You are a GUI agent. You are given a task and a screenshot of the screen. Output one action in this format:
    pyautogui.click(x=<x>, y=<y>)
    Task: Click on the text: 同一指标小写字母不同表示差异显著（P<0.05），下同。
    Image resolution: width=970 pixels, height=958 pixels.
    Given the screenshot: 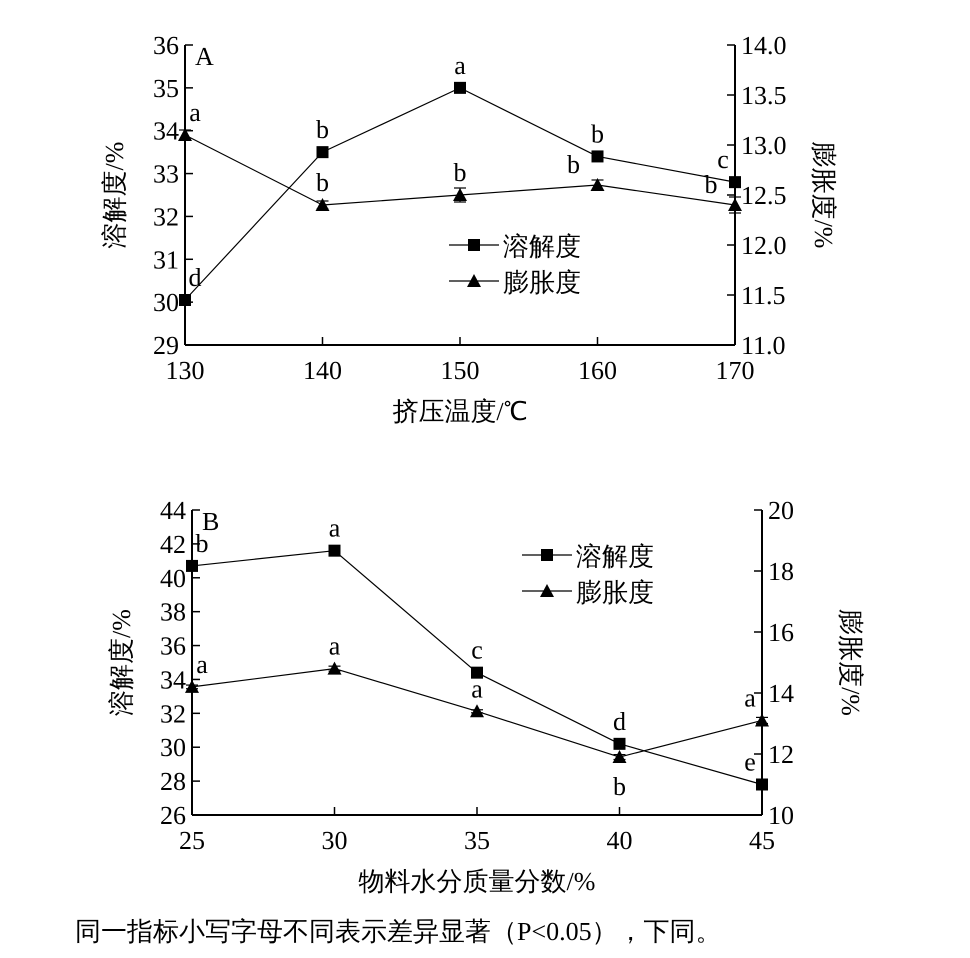 What is the action you would take?
    pyautogui.click(x=398, y=931)
    